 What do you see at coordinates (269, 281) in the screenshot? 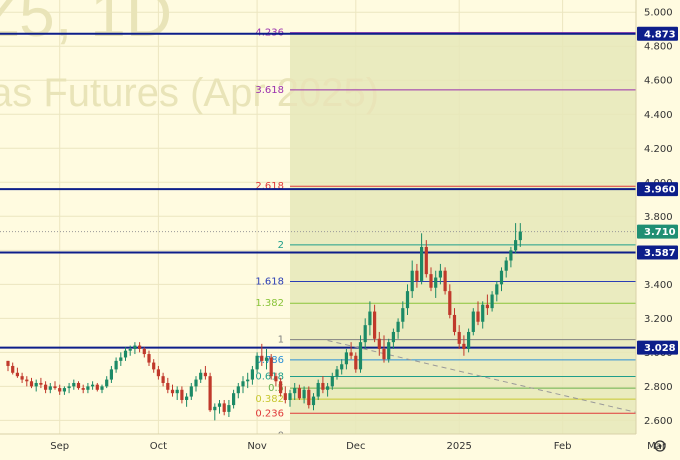
I see `fib-level-label: 1.618` at bounding box center [269, 281].